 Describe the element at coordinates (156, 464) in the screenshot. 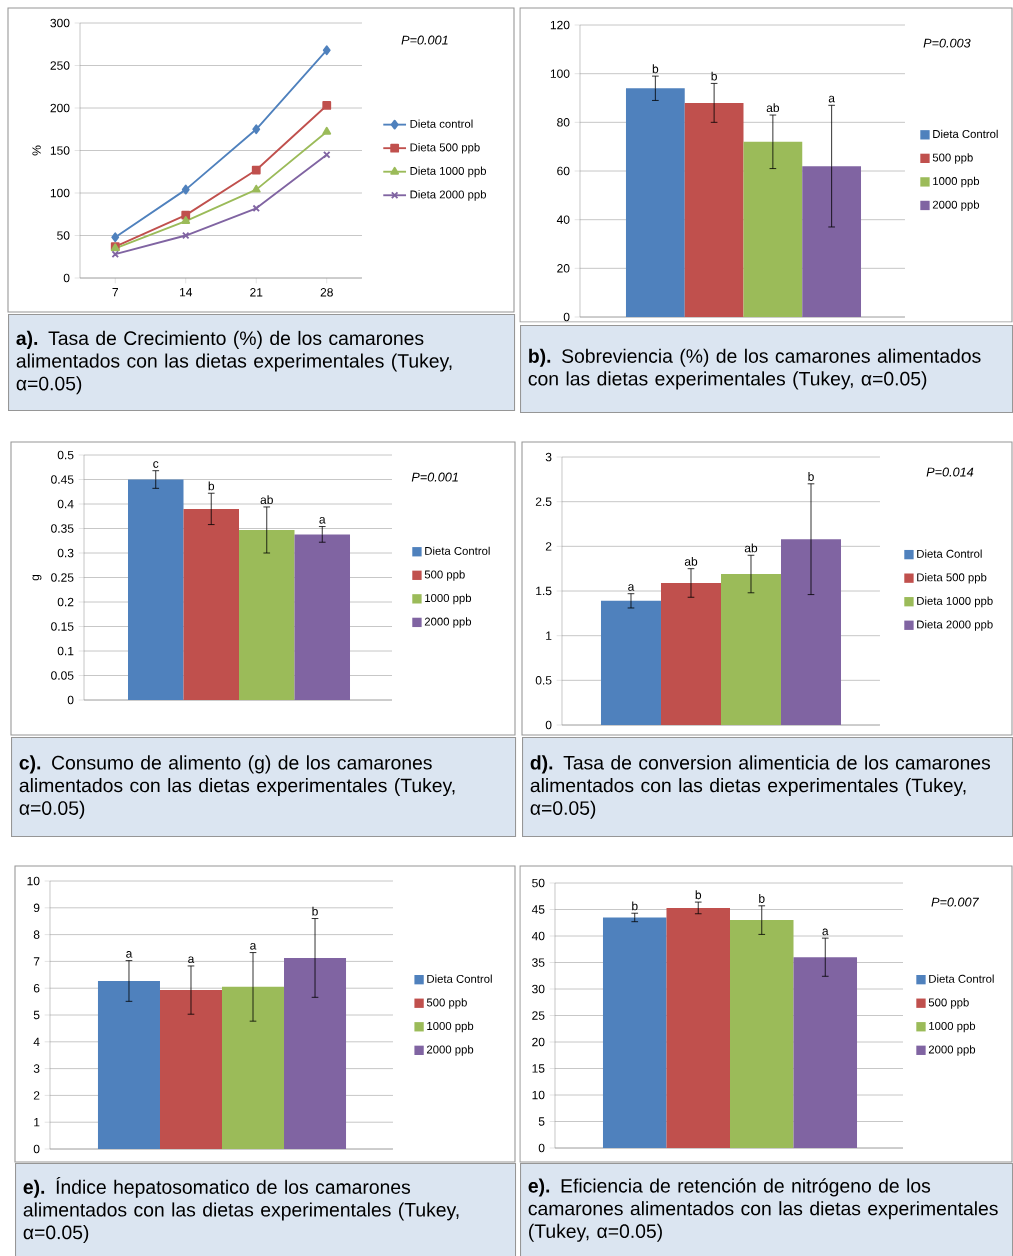

I see `annotation: c` at that location.